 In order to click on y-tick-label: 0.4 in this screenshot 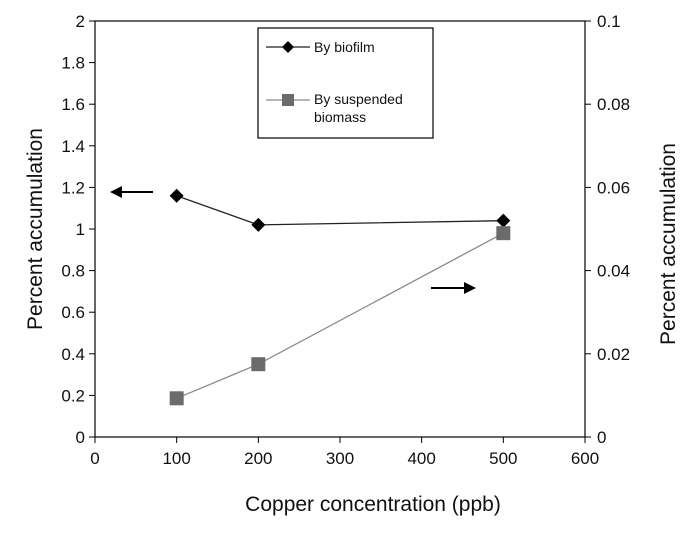, I will do `click(73, 354)`.